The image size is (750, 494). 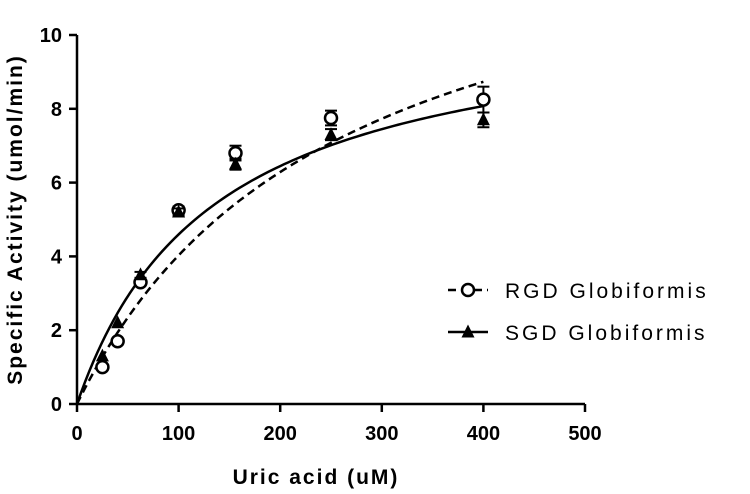 What do you see at coordinates (578, 312) in the screenshot?
I see `legend: RGD Globiformis SGD Globiformis` at bounding box center [578, 312].